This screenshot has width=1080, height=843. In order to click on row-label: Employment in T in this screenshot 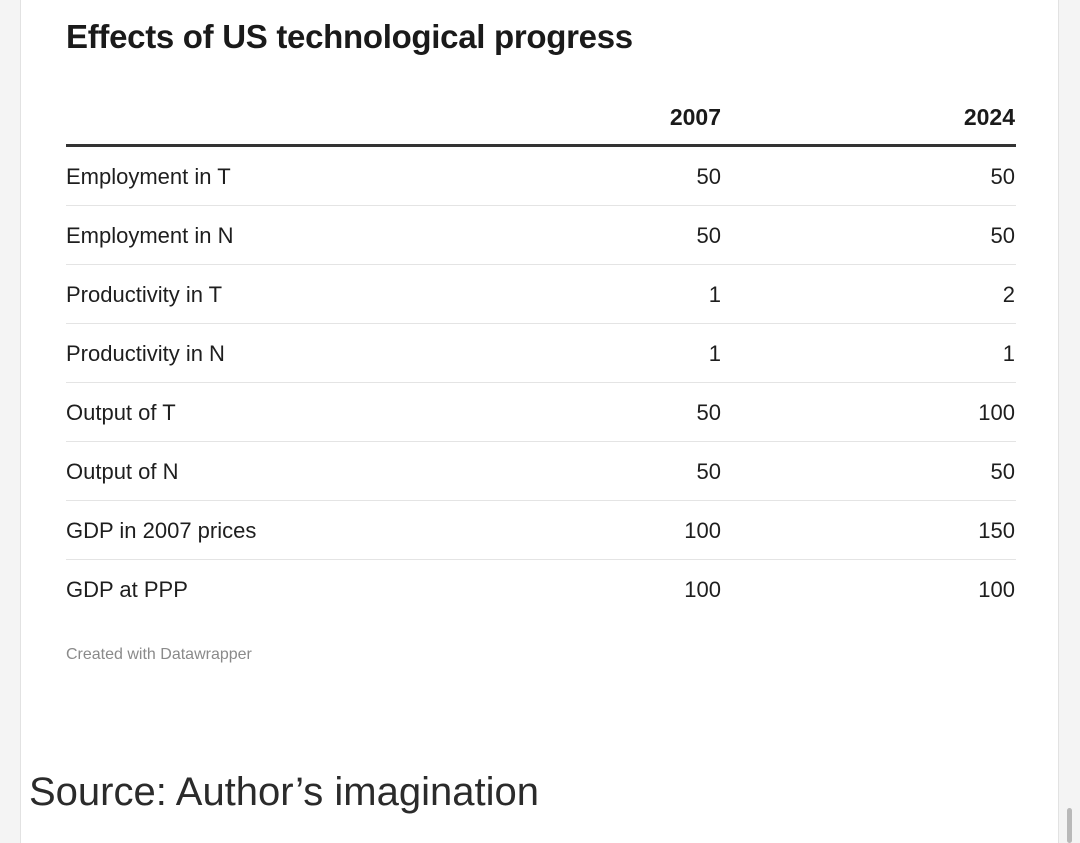, I will do `click(148, 176)`.